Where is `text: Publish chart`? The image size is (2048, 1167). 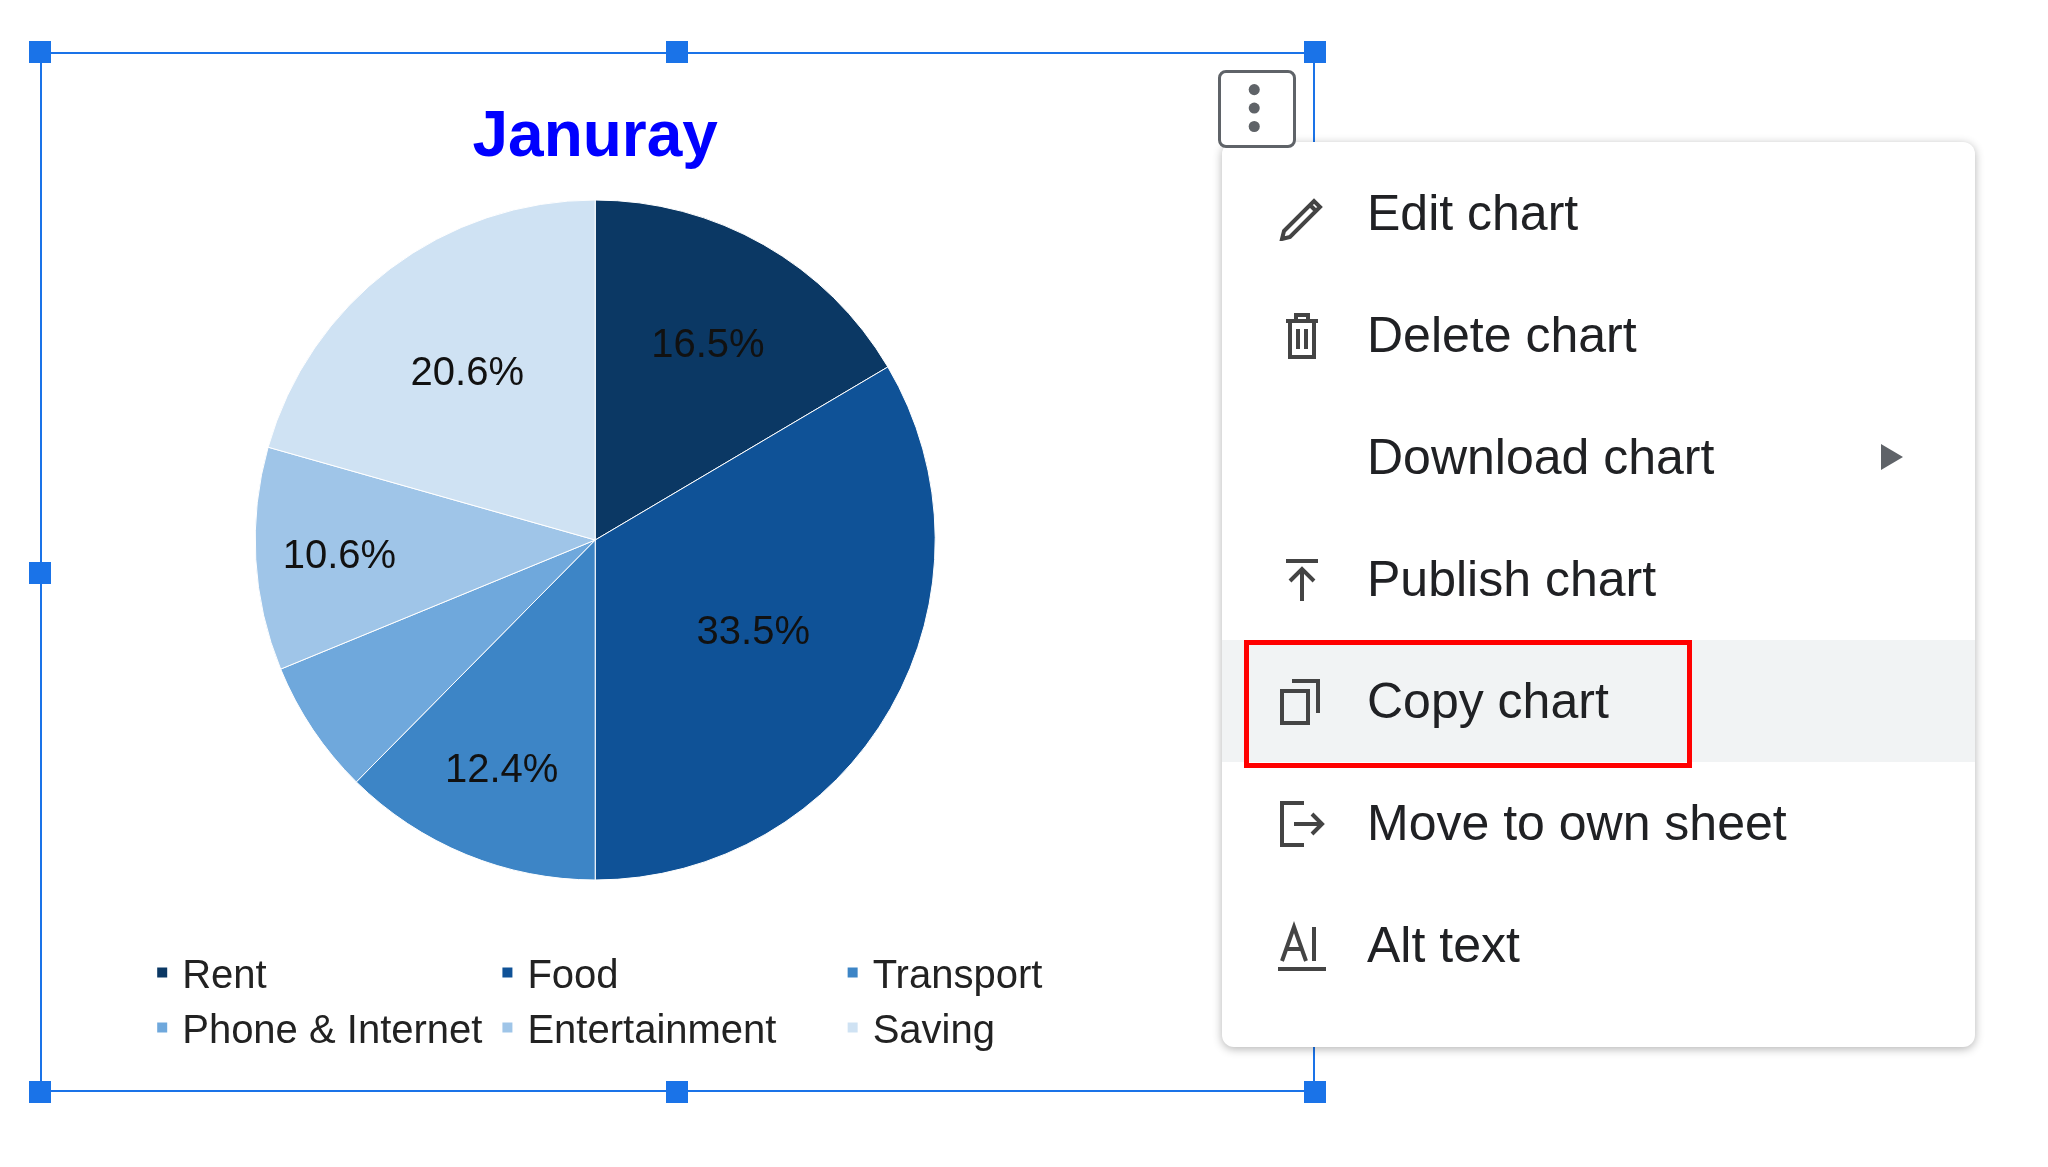
text: Publish chart is located at coordinates (1512, 579).